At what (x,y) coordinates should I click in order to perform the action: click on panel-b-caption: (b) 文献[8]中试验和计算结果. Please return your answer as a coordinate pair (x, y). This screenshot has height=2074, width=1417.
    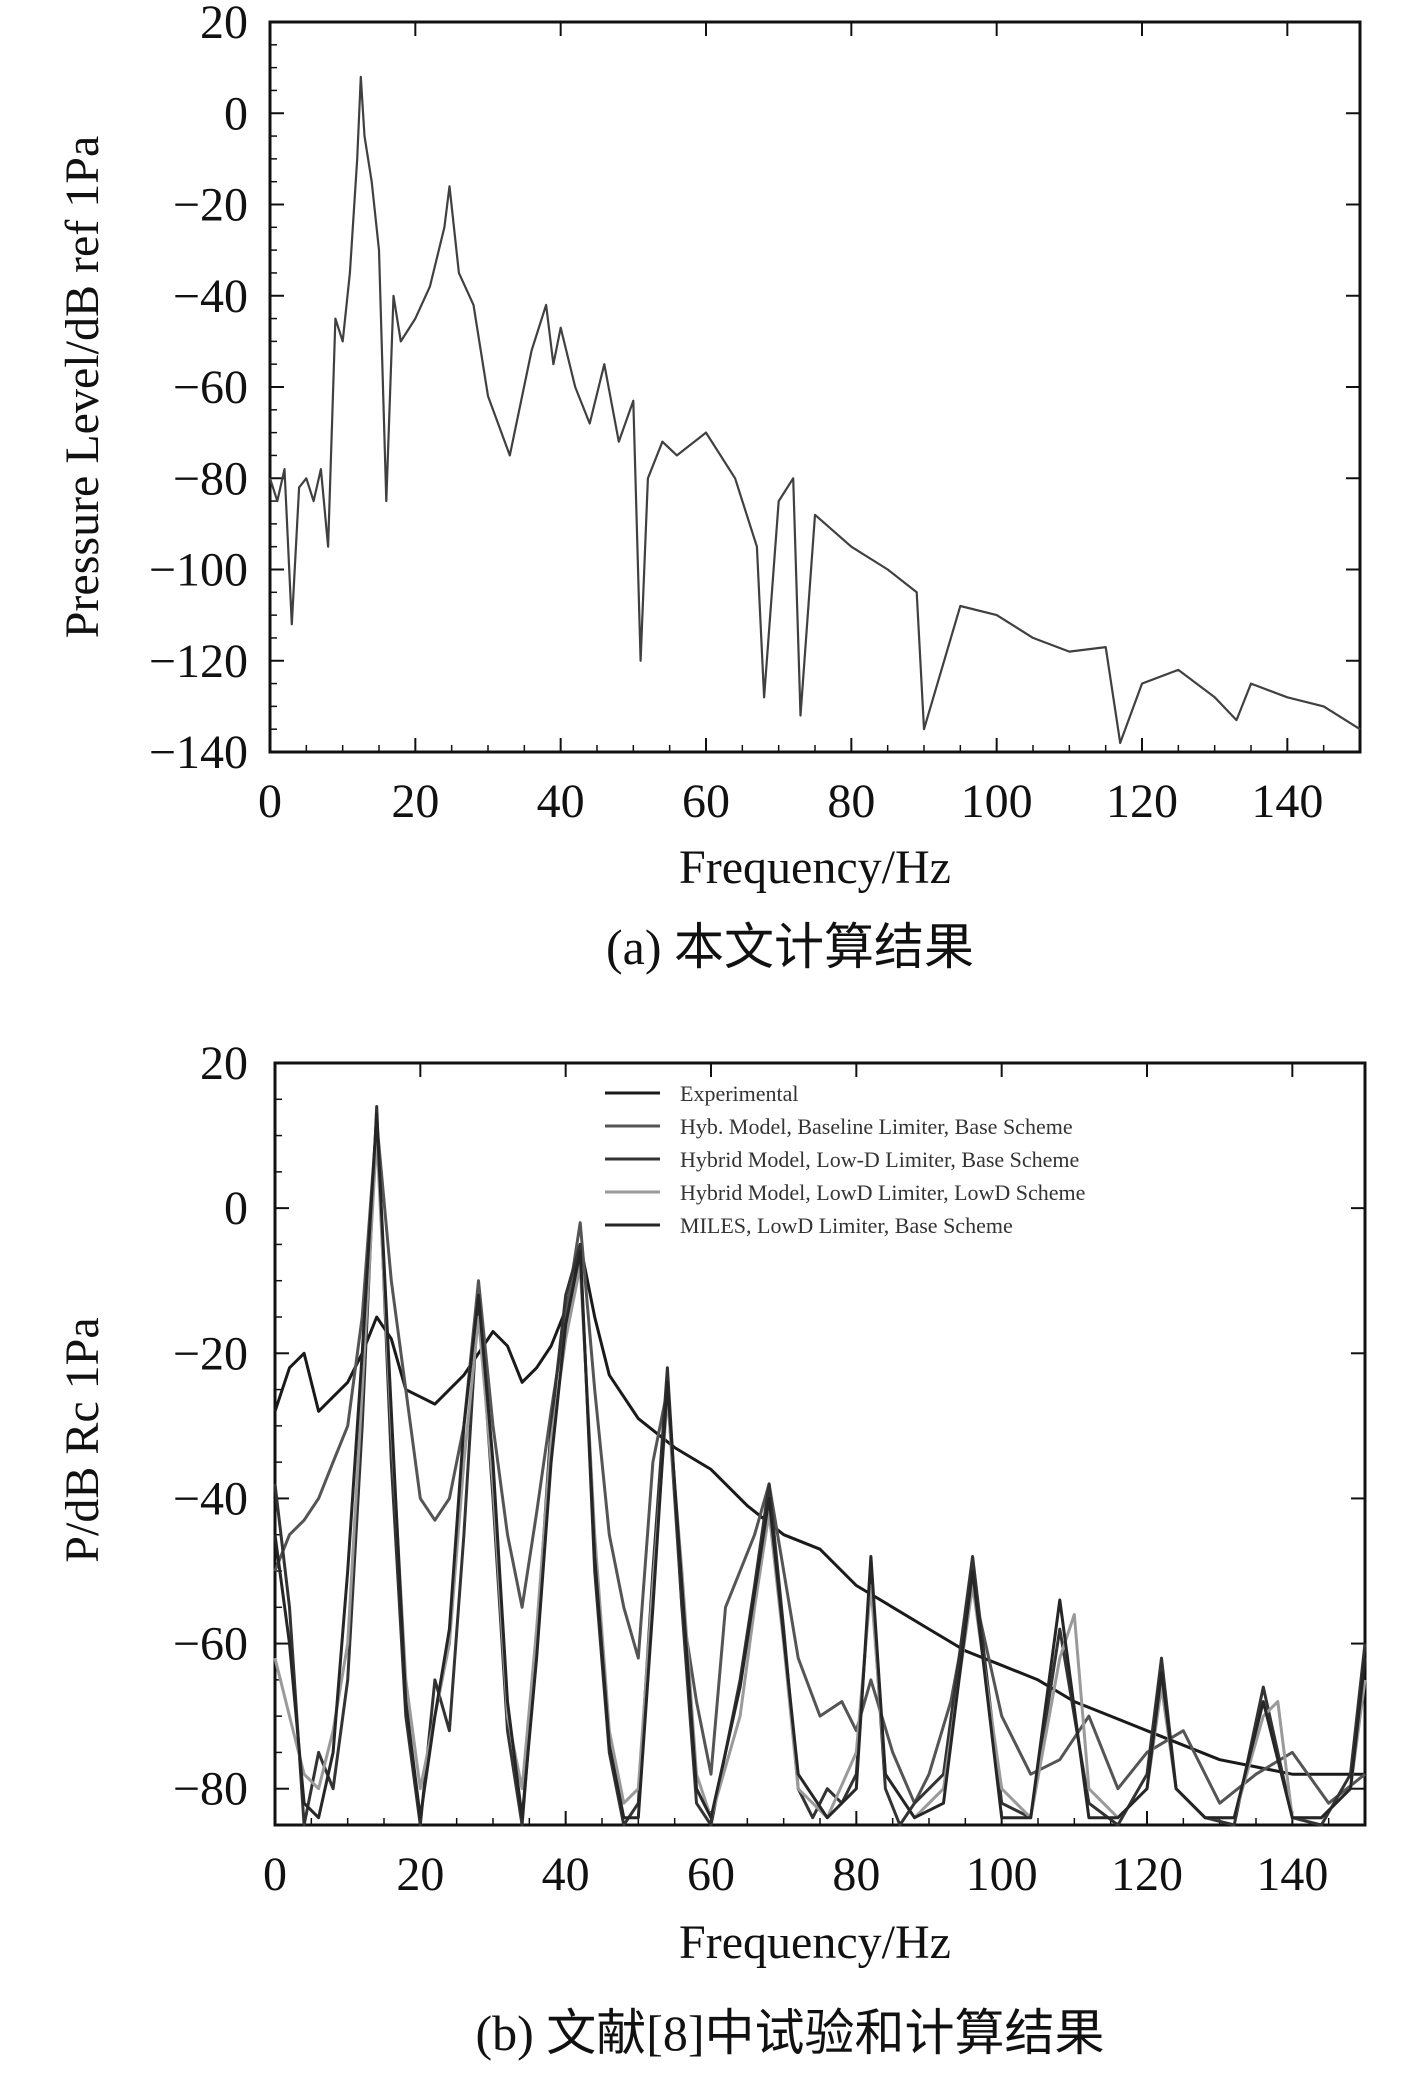
    Looking at the image, I should click on (789, 2033).